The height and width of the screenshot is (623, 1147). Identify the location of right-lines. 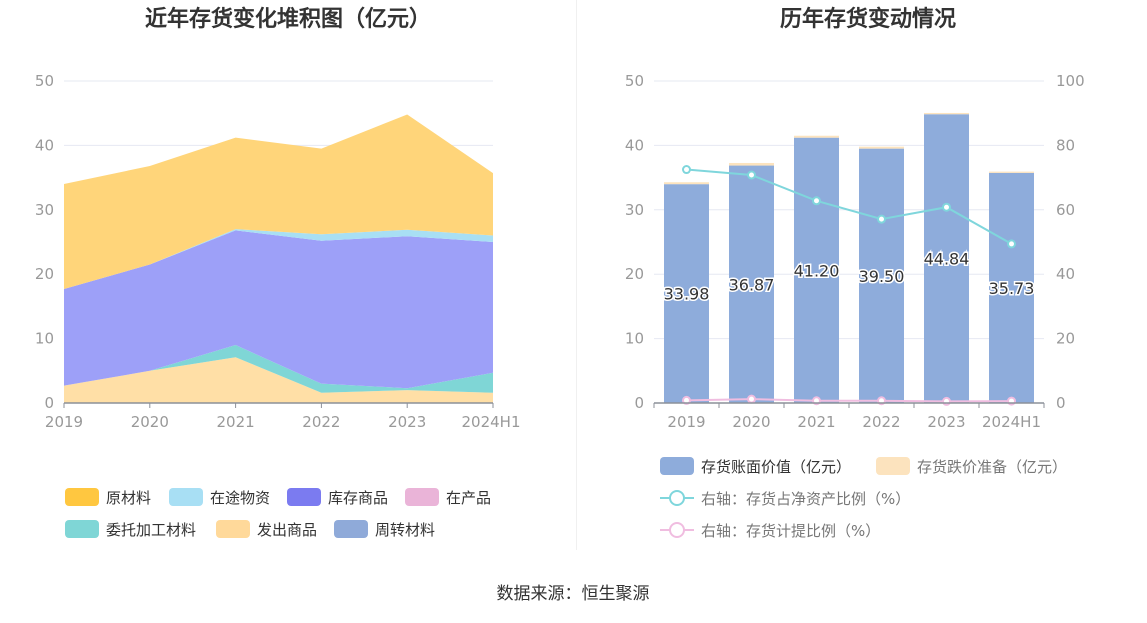
(849, 285).